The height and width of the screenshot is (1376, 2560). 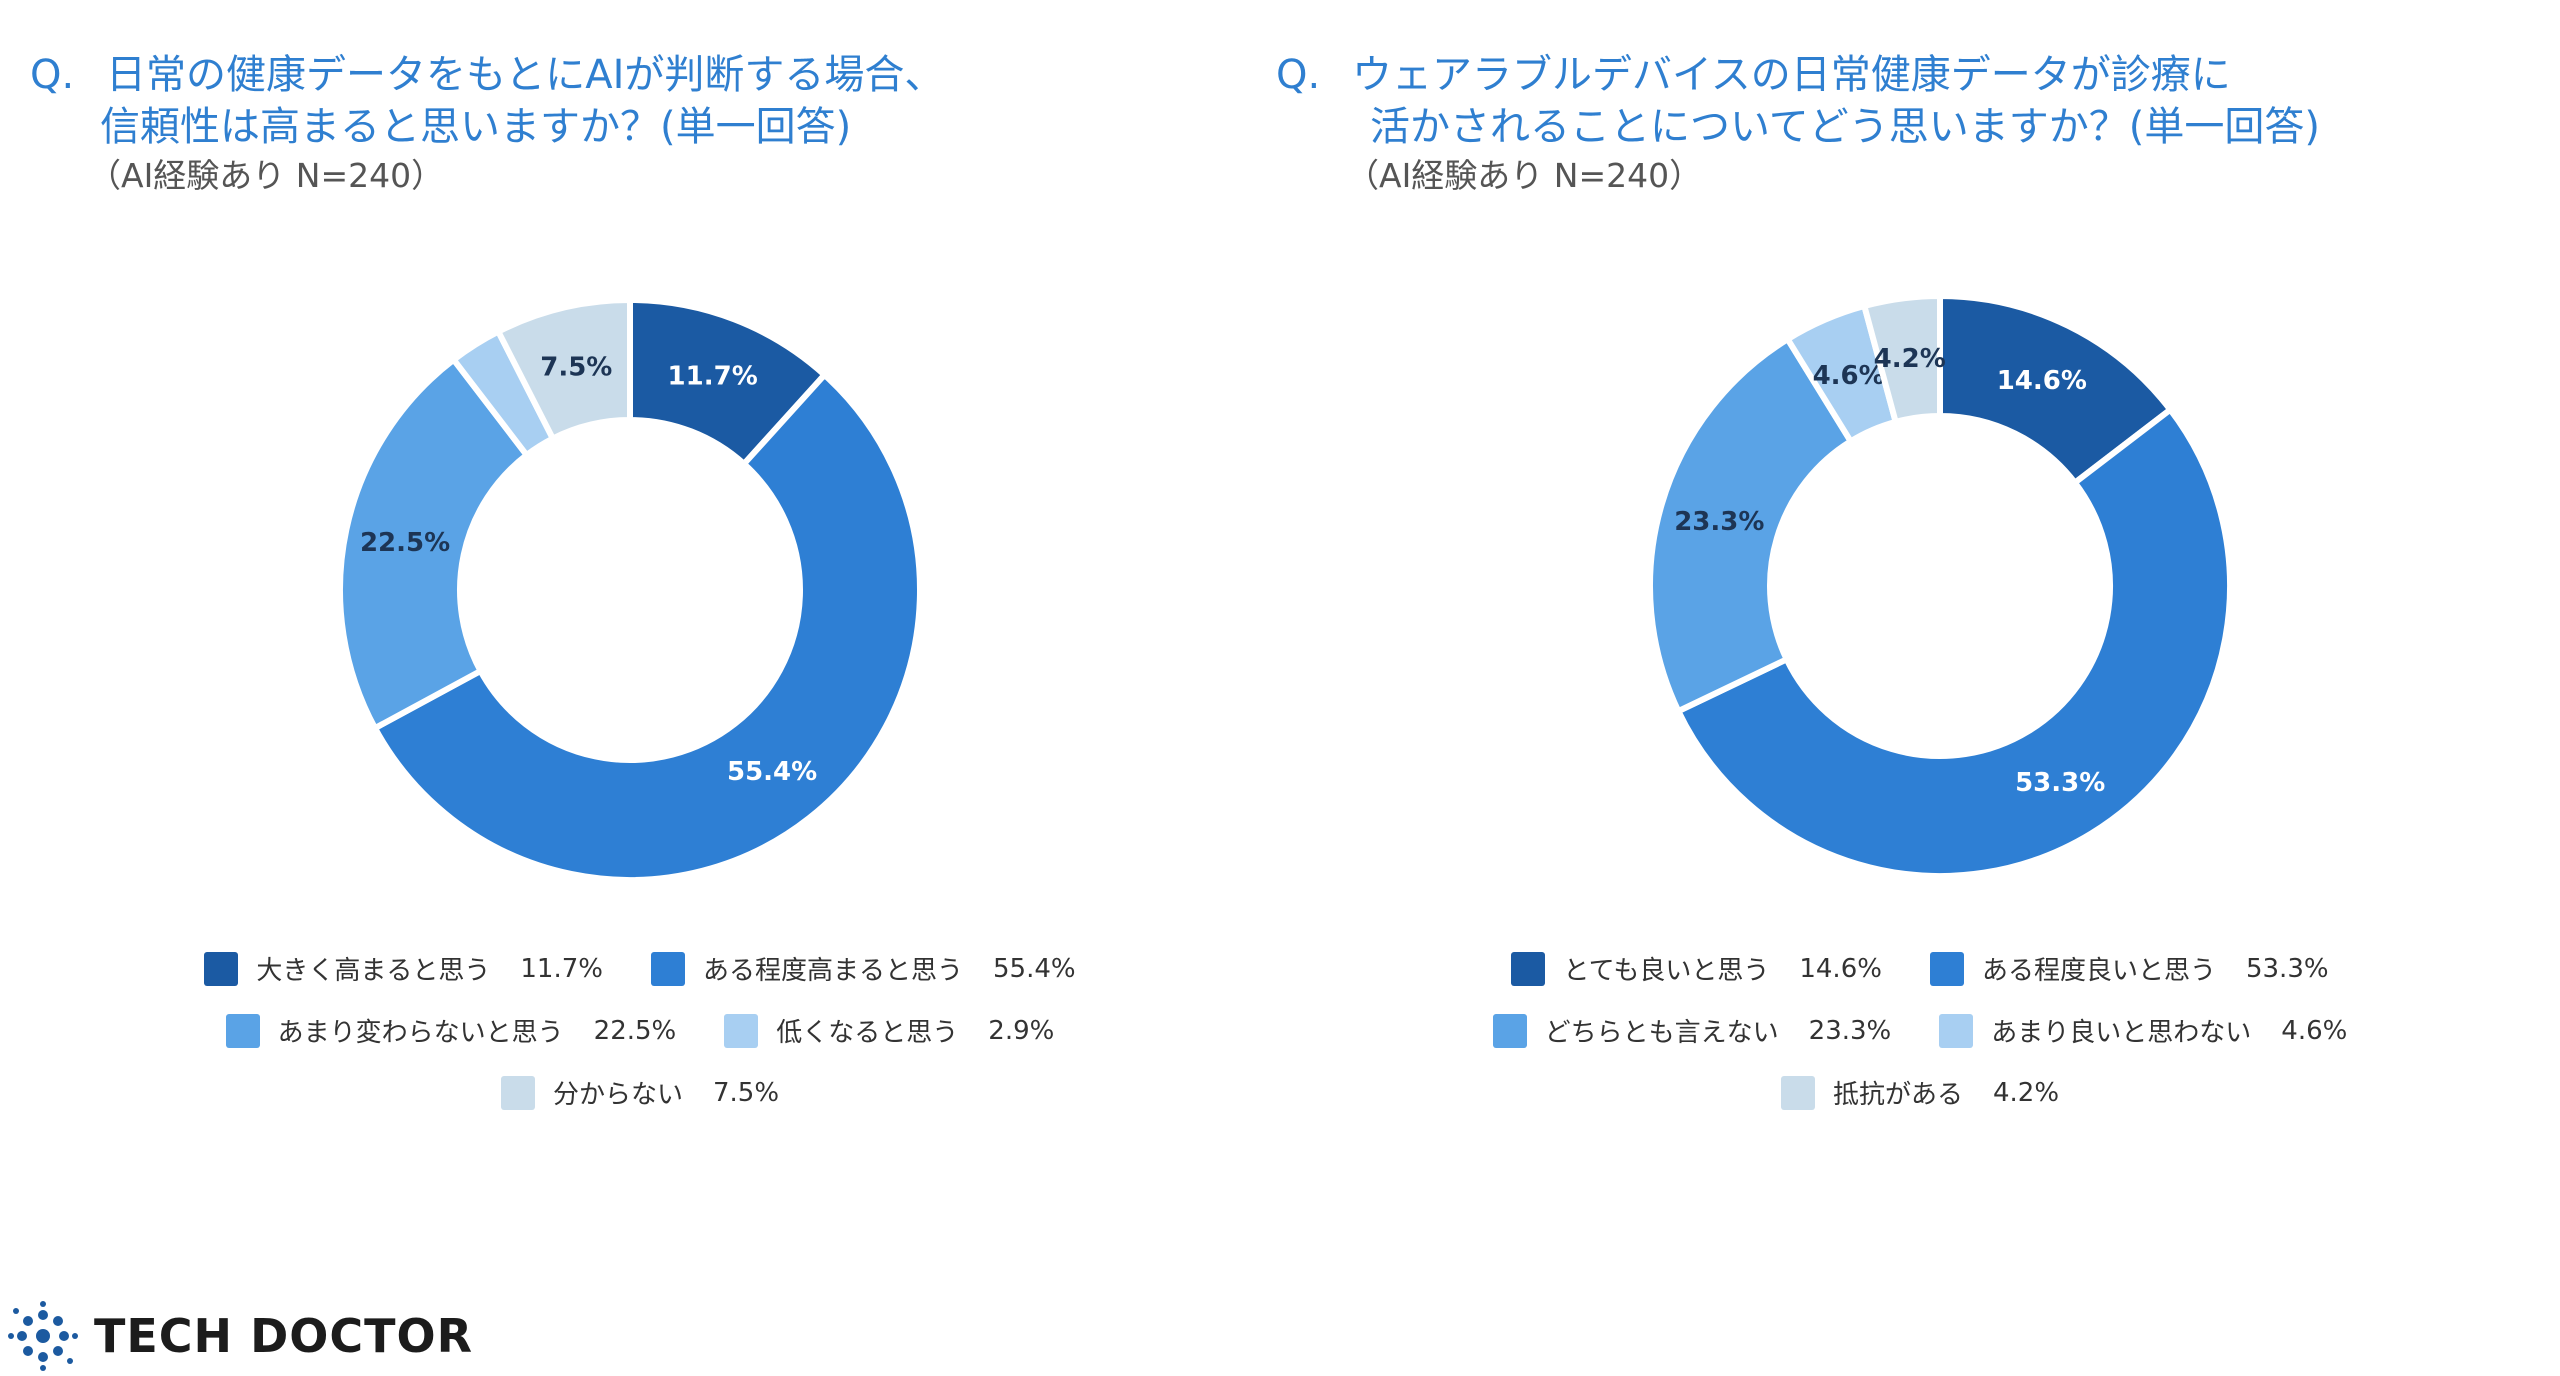 I want to click on tech-doctor-logo: TECH DOCTOR, so click(x=240, y=1336).